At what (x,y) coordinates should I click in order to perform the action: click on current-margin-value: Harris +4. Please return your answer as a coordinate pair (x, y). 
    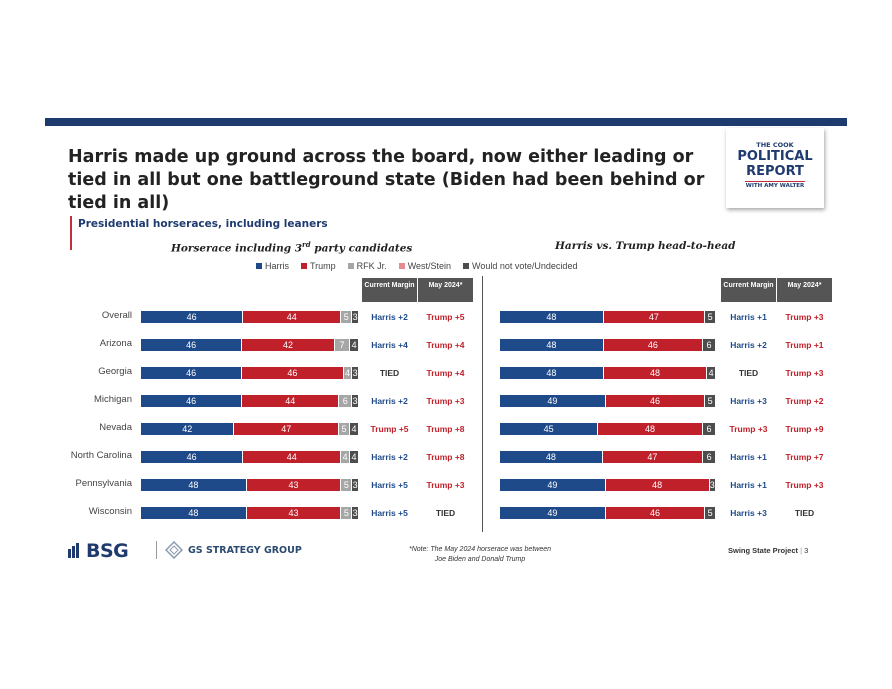
    Looking at the image, I should click on (389, 345).